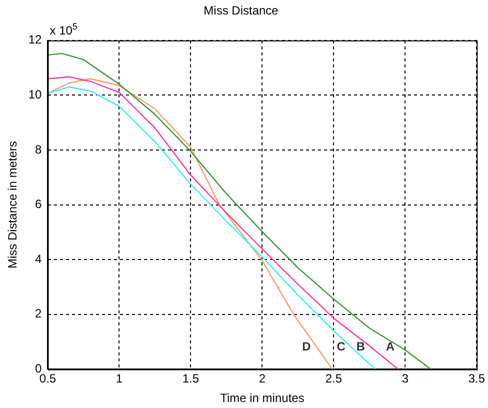 The width and height of the screenshot is (488, 408). Describe the element at coordinates (38, 204) in the screenshot. I see `y-tick-label: 6` at that location.